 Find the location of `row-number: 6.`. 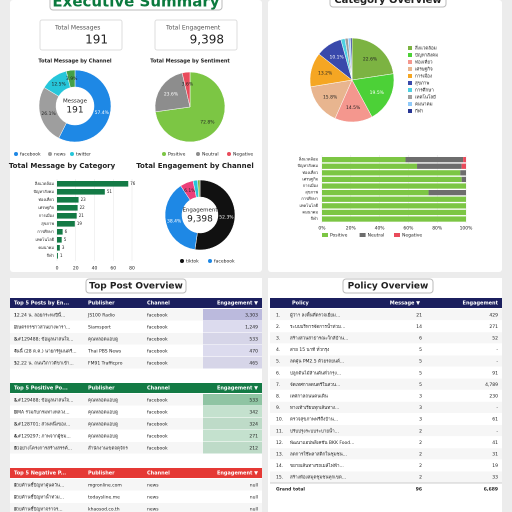

row-number: 6. is located at coordinates (278, 373).